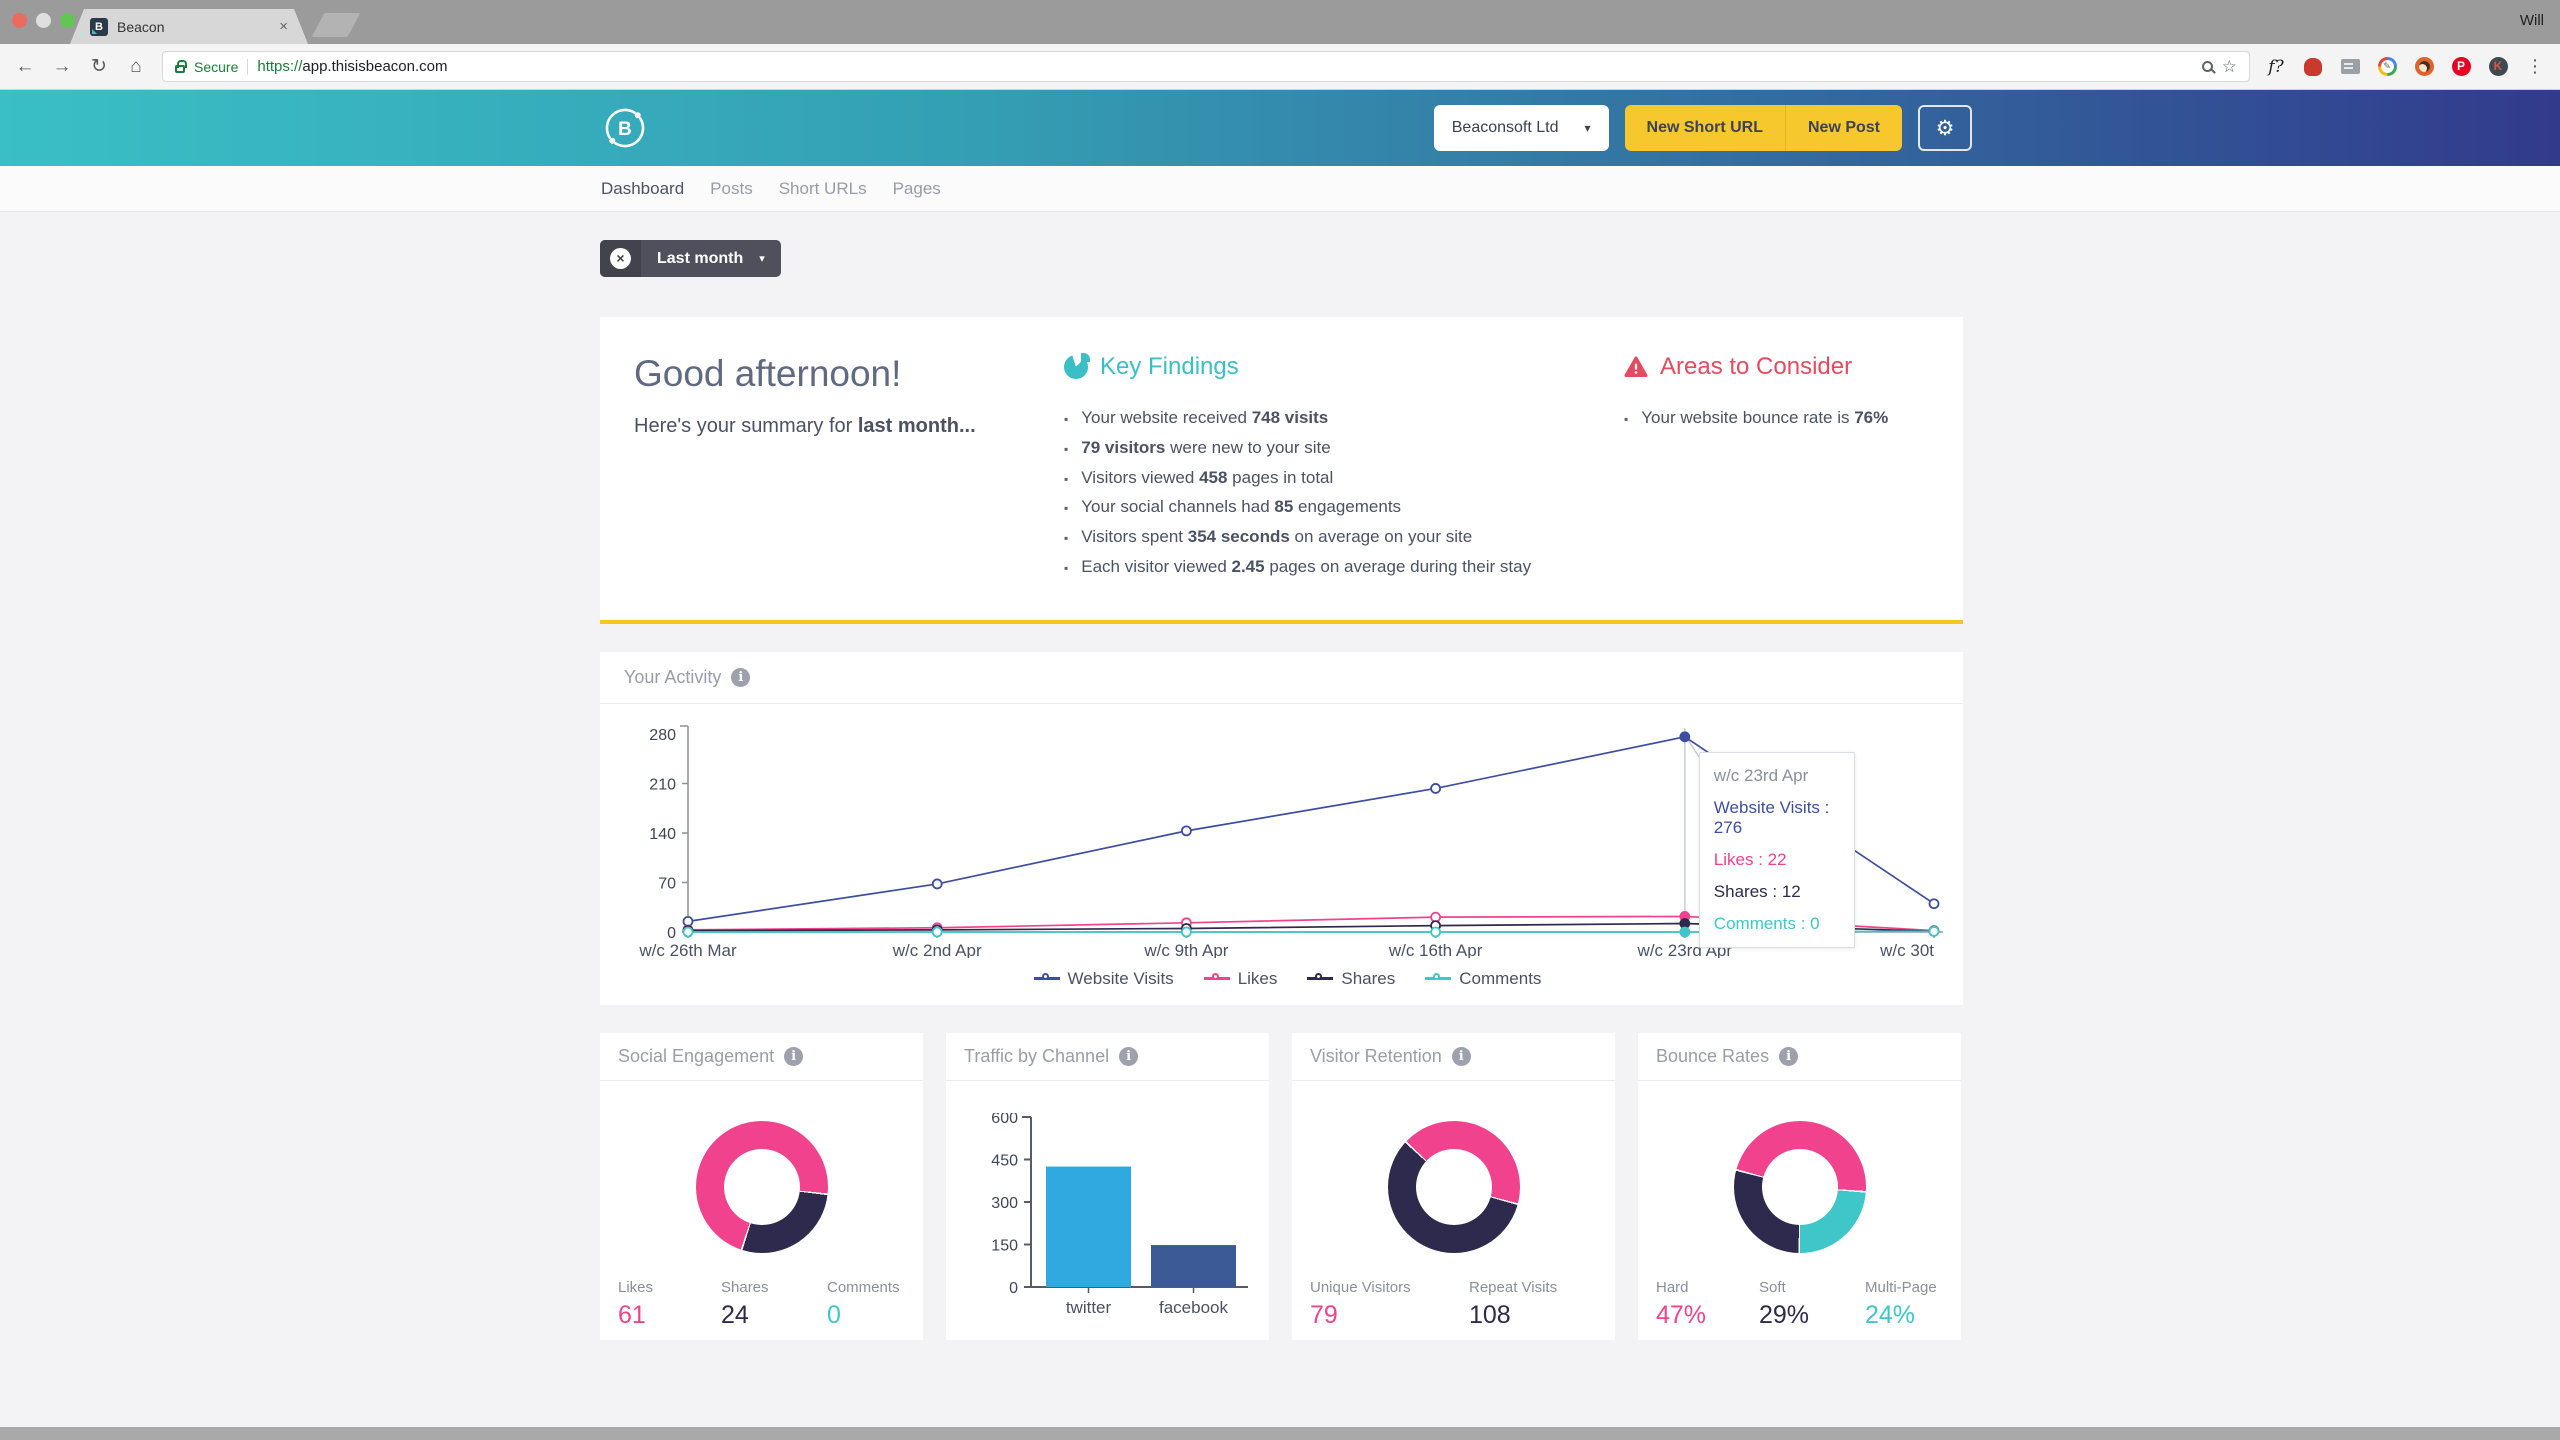 The image size is (2560, 1440). Describe the element at coordinates (2276, 66) in the screenshot. I see `font-extension-icon: f?` at that location.